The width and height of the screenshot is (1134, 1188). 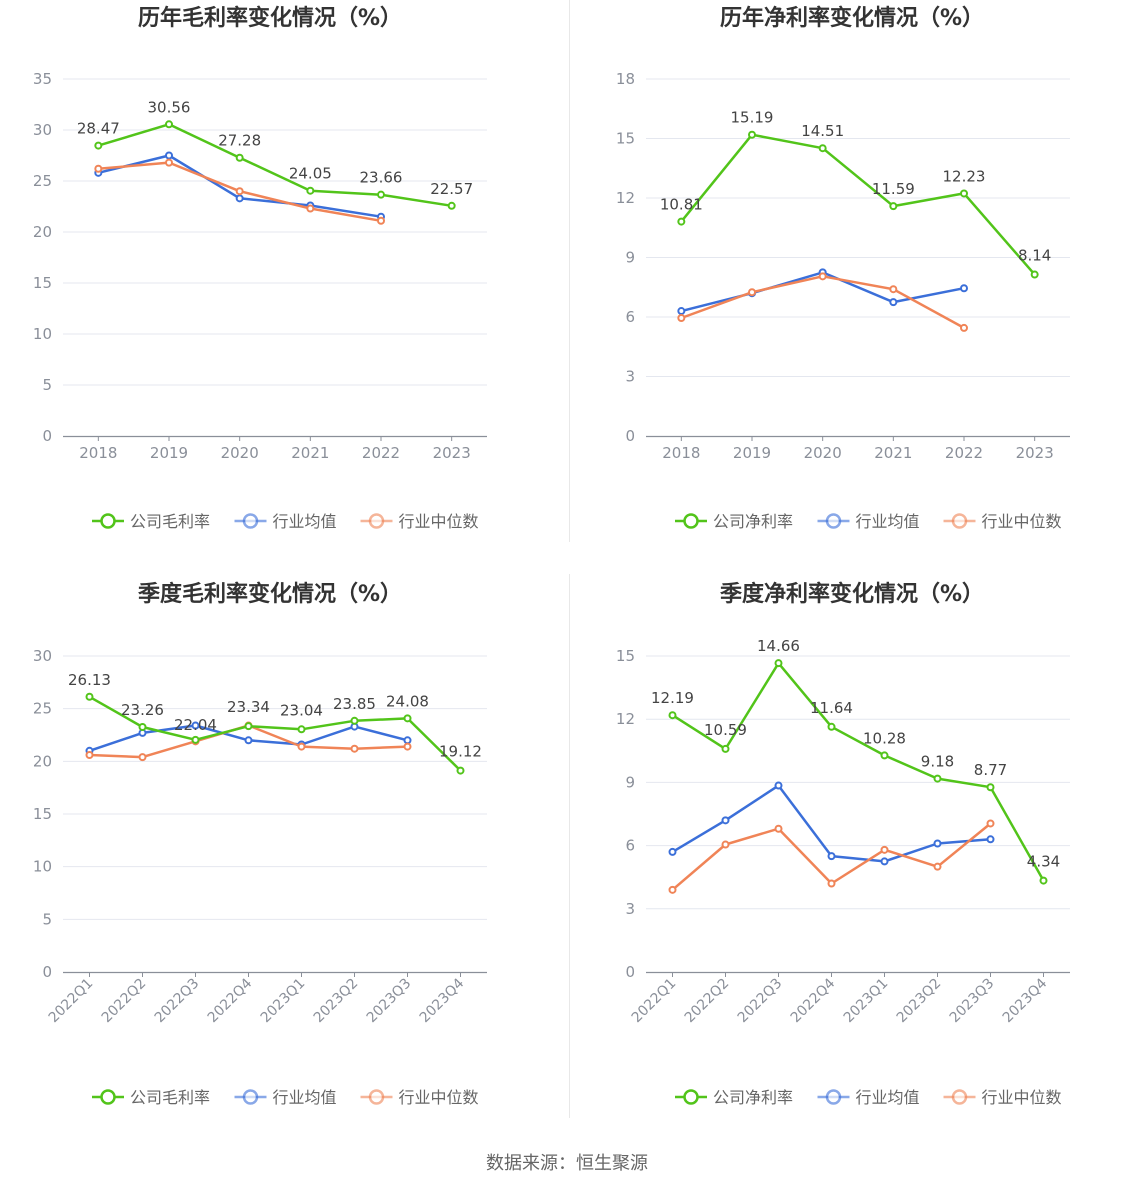 I want to click on data-label: 22.04, so click(x=195, y=725).